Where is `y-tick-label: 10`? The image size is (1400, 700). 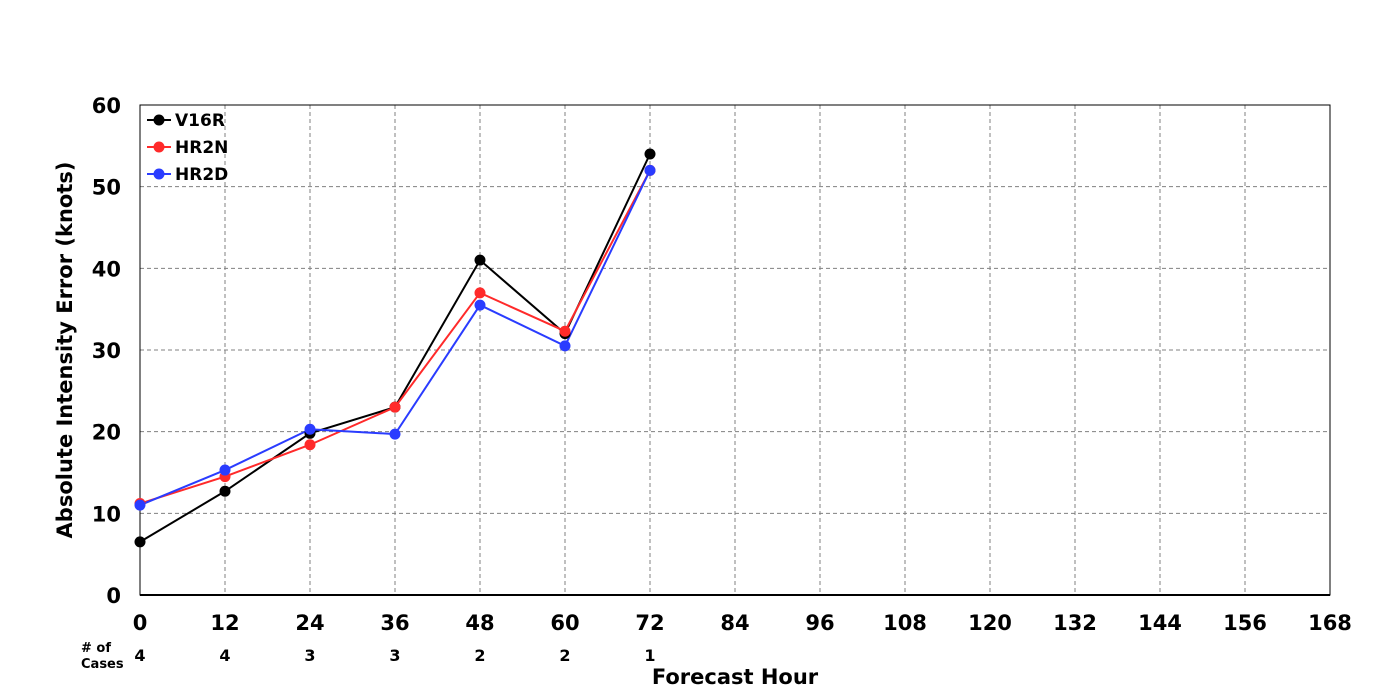
y-tick-label: 10 is located at coordinates (106, 514).